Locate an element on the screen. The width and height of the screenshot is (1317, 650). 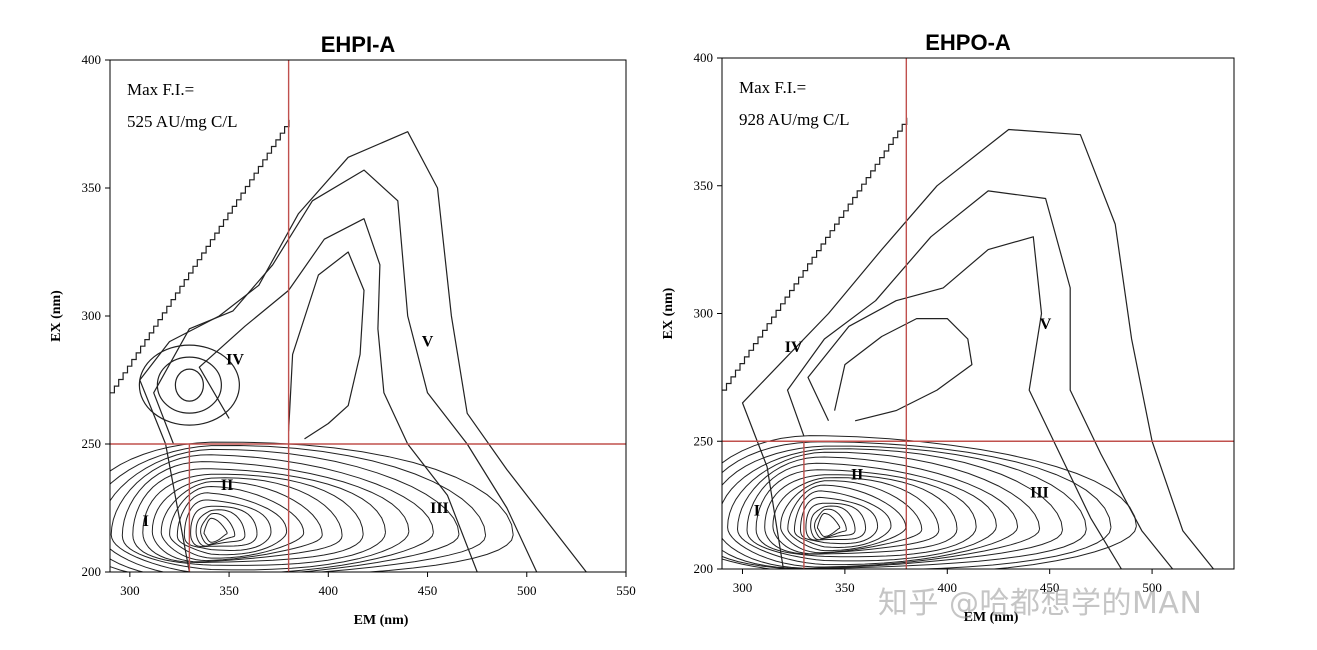
chart-title: EHPI-A is located at coordinates (358, 44).